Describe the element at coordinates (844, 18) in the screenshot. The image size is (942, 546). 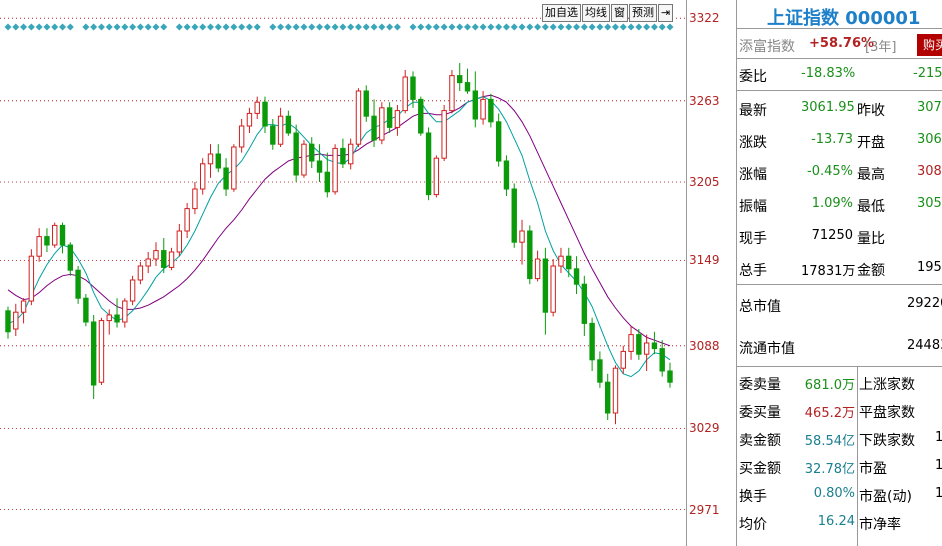
I see `index-title: 上证指数 000001` at that location.